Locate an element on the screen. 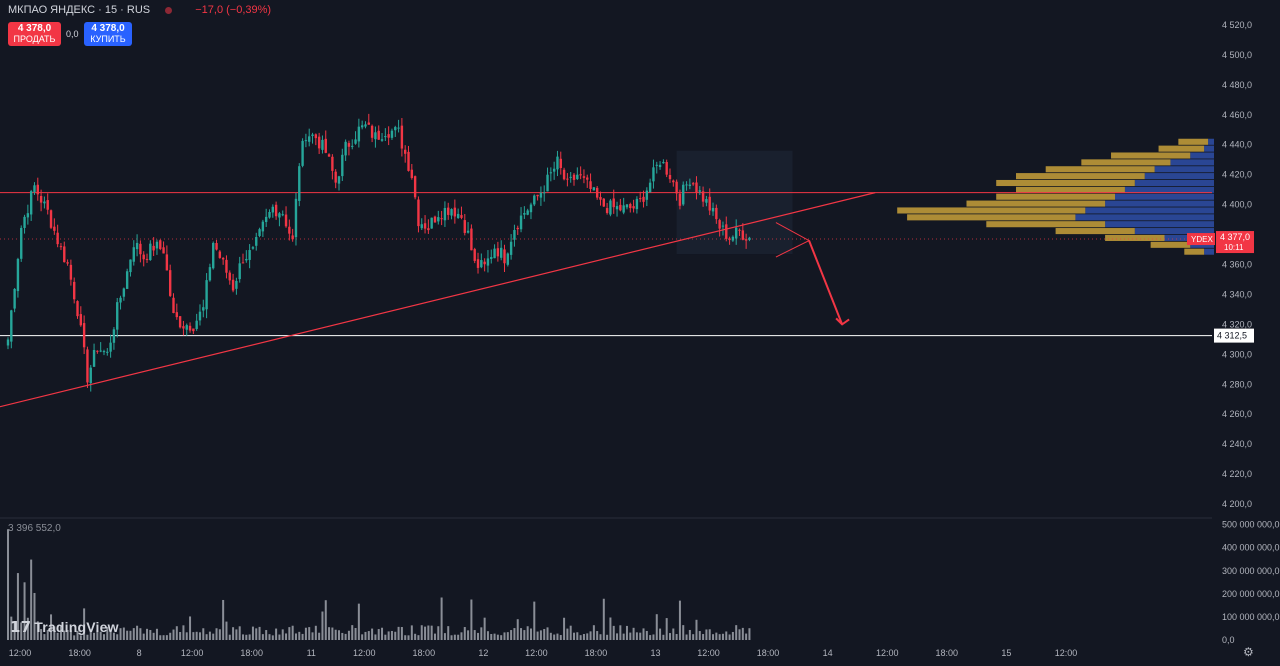  buy-label: КУПИТЬ is located at coordinates (108, 39).